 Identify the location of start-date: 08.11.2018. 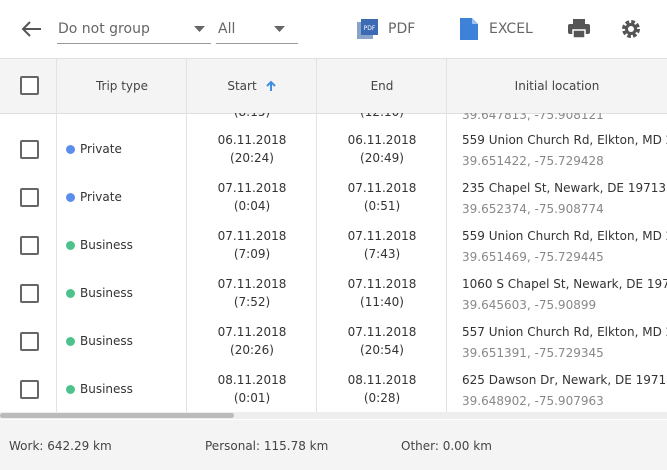
(252, 380).